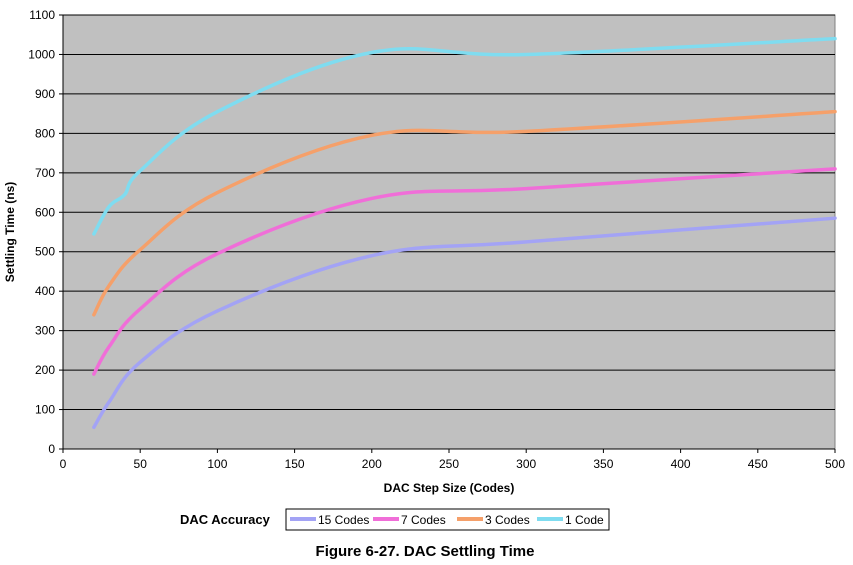 This screenshot has width=853, height=565. I want to click on x-tick-label: 0, so click(63, 464).